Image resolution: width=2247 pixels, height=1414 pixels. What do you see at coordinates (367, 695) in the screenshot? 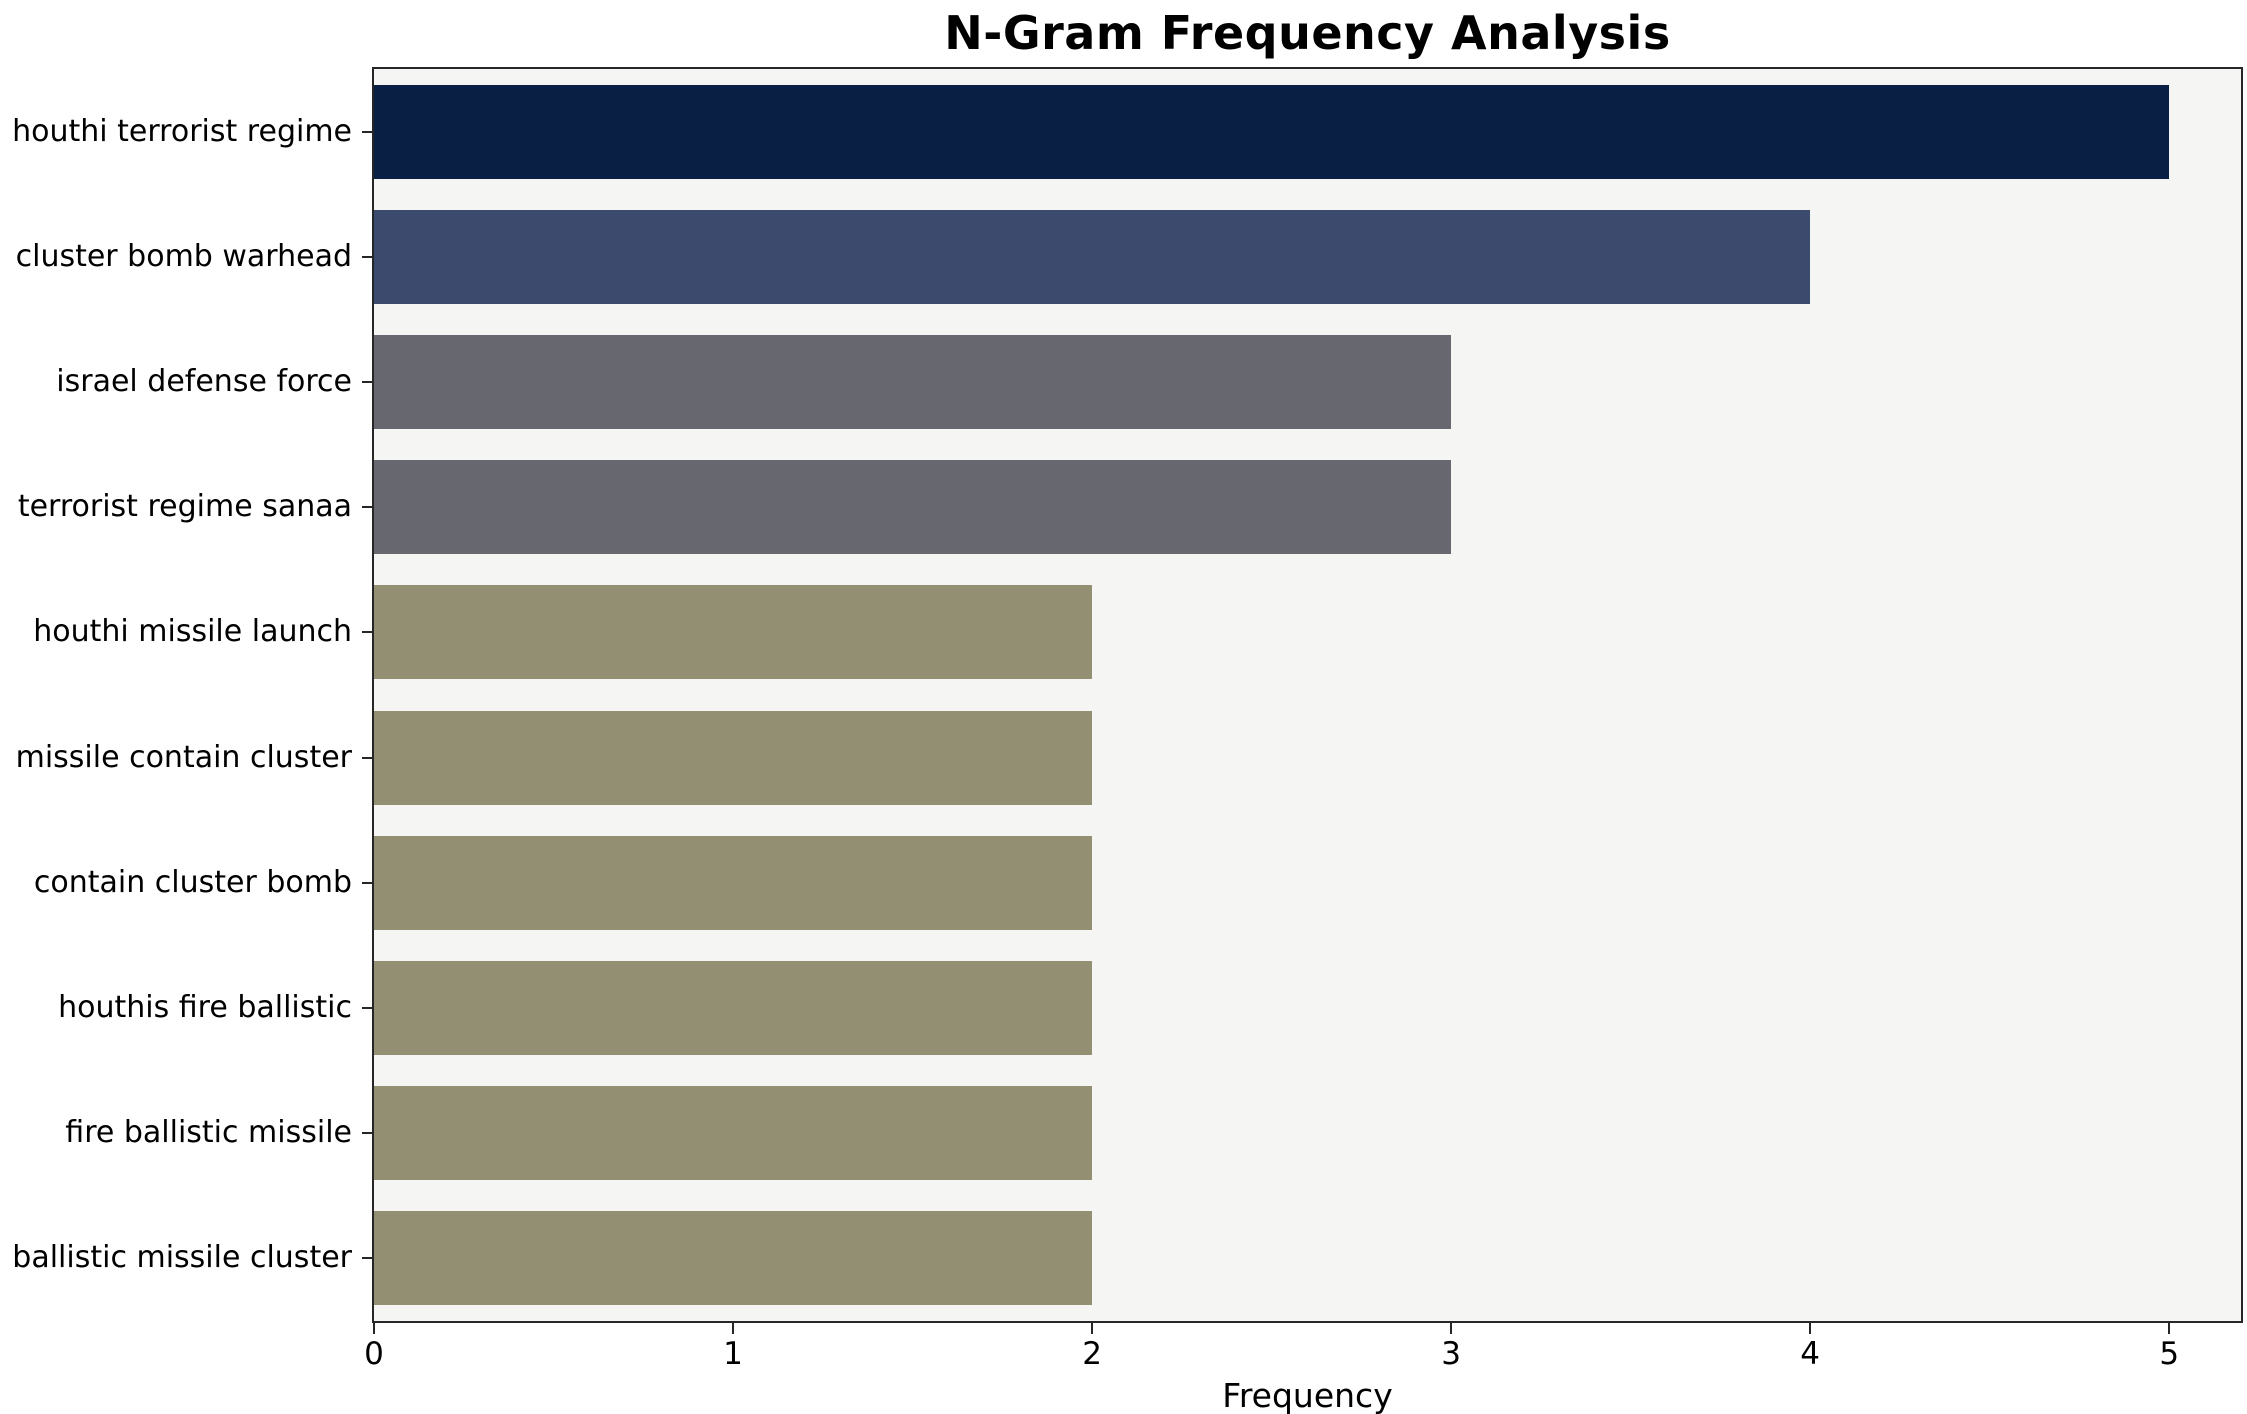
I see `y-axis-ticks` at bounding box center [367, 695].